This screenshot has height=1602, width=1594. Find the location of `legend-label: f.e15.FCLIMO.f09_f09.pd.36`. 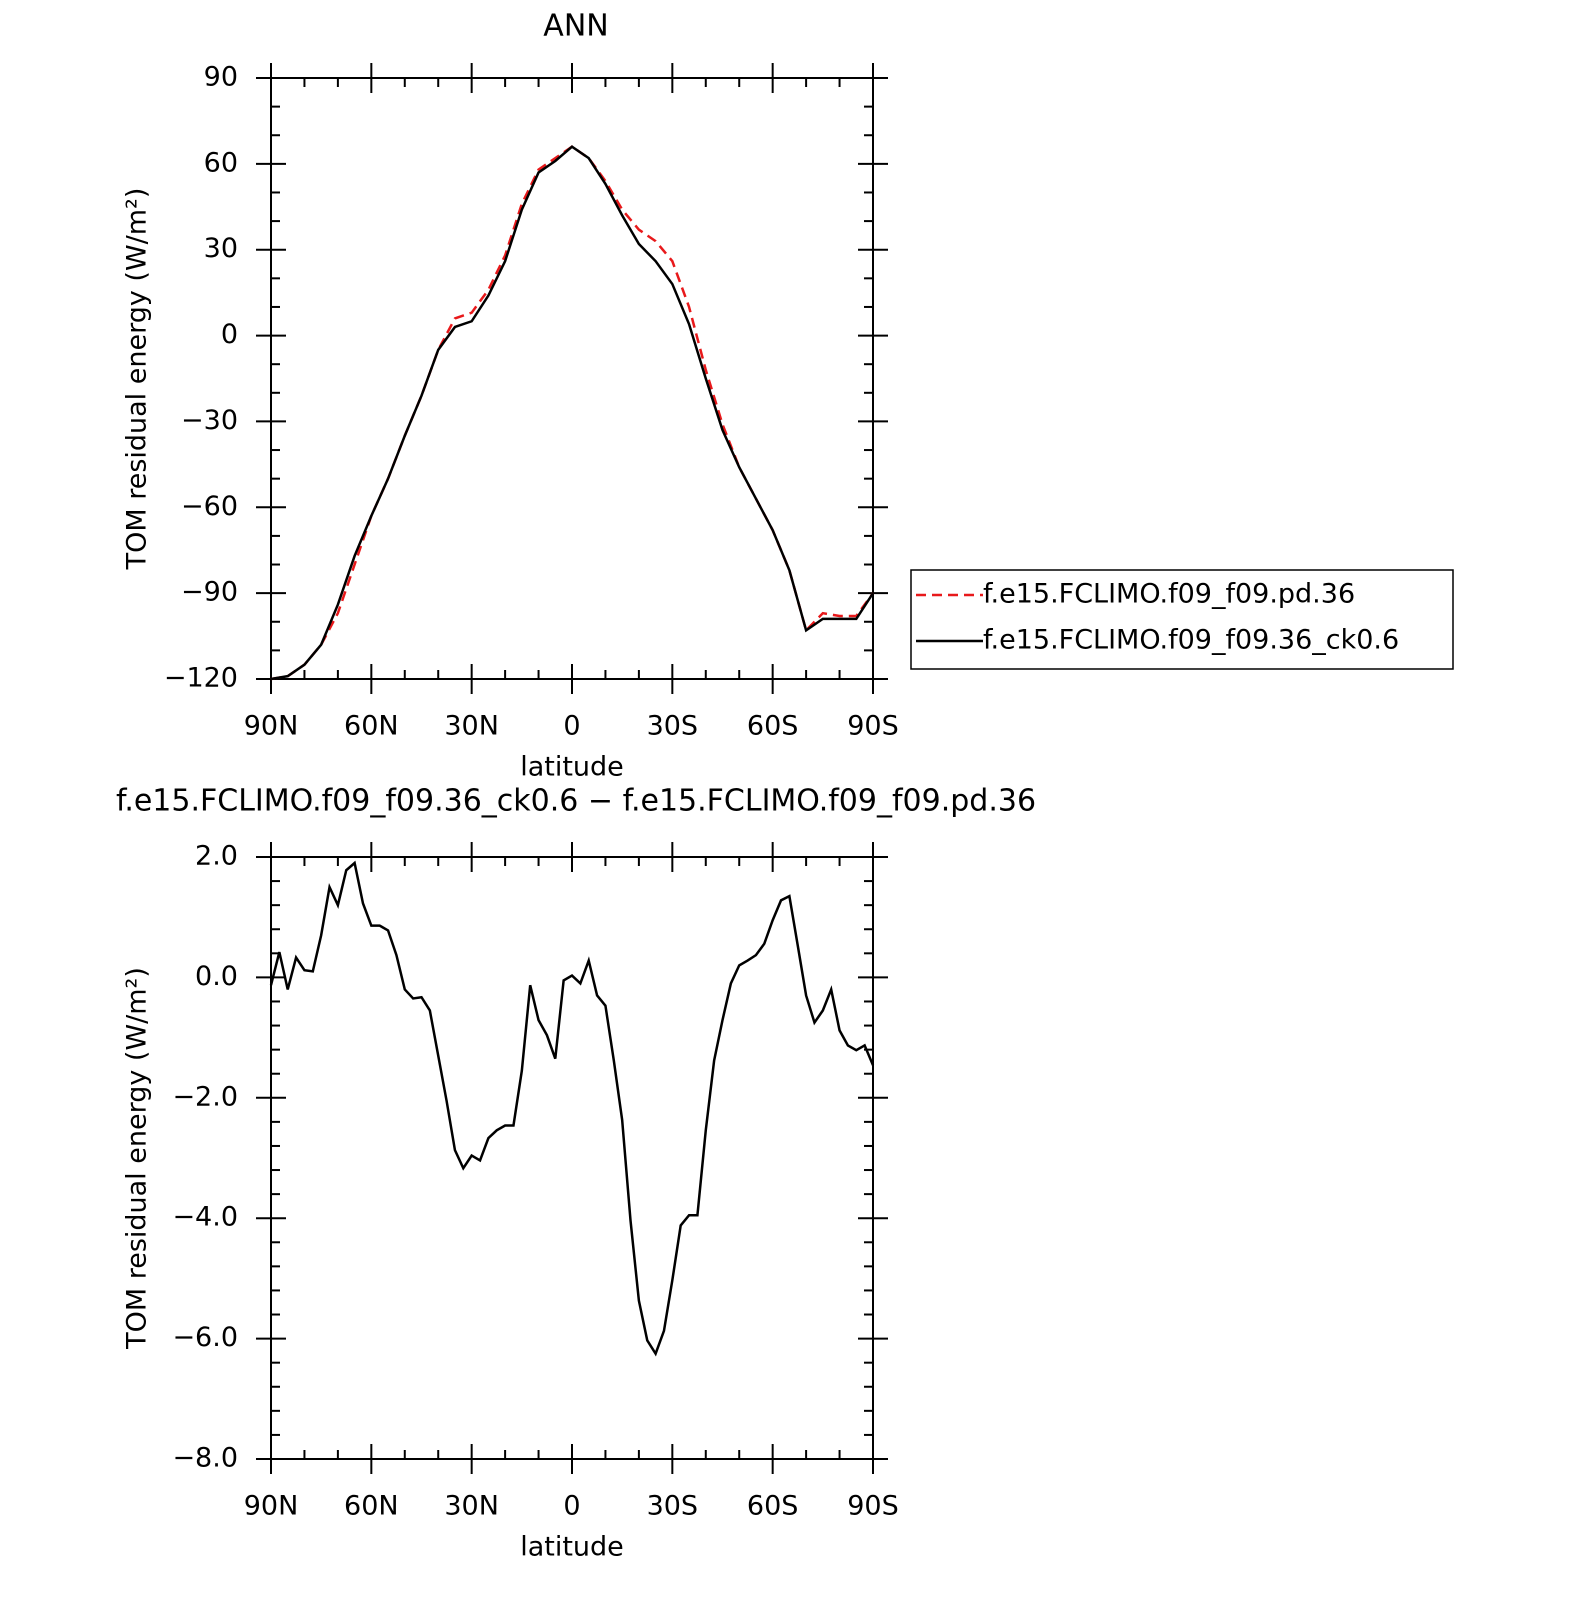

legend-label: f.e15.FCLIMO.f09_f09.pd.36 is located at coordinates (1169, 594).